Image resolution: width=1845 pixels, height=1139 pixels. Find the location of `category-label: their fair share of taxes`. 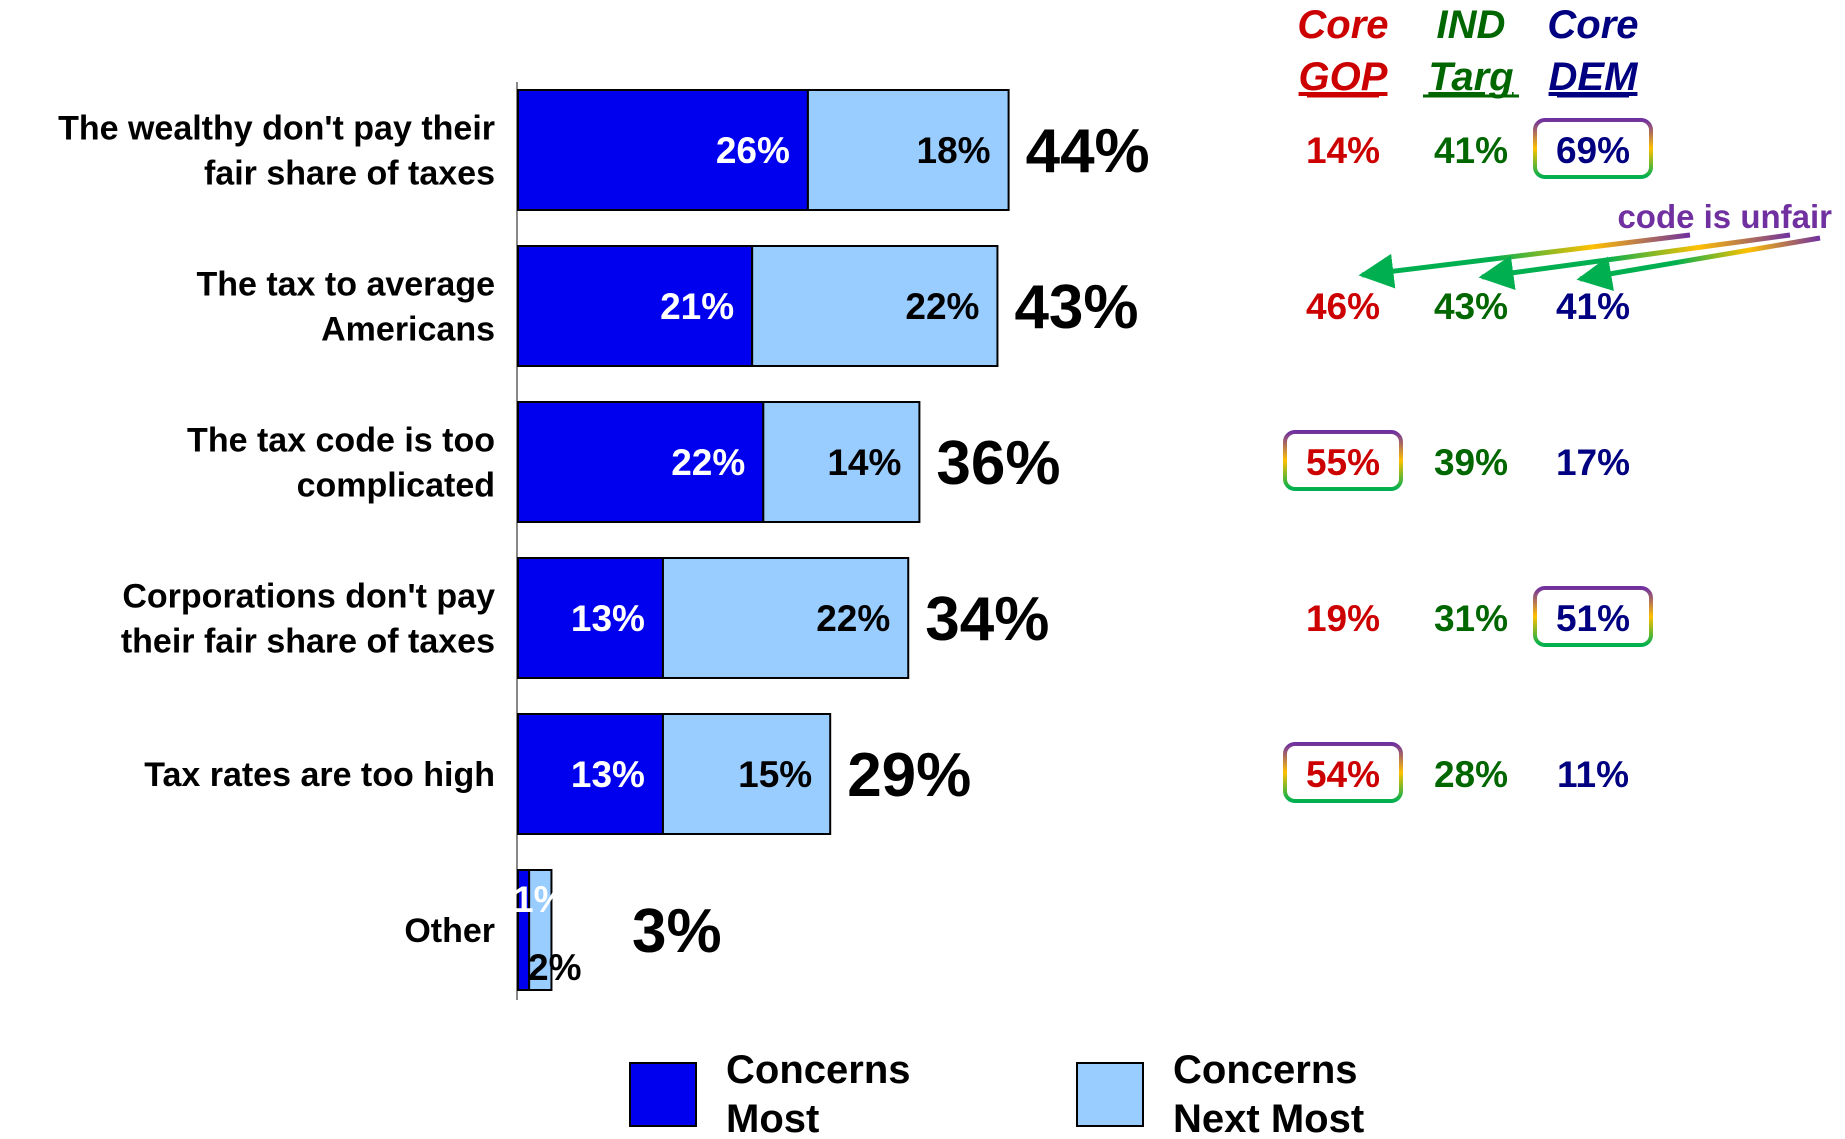

category-label: their fair share of taxes is located at coordinates (308, 642).